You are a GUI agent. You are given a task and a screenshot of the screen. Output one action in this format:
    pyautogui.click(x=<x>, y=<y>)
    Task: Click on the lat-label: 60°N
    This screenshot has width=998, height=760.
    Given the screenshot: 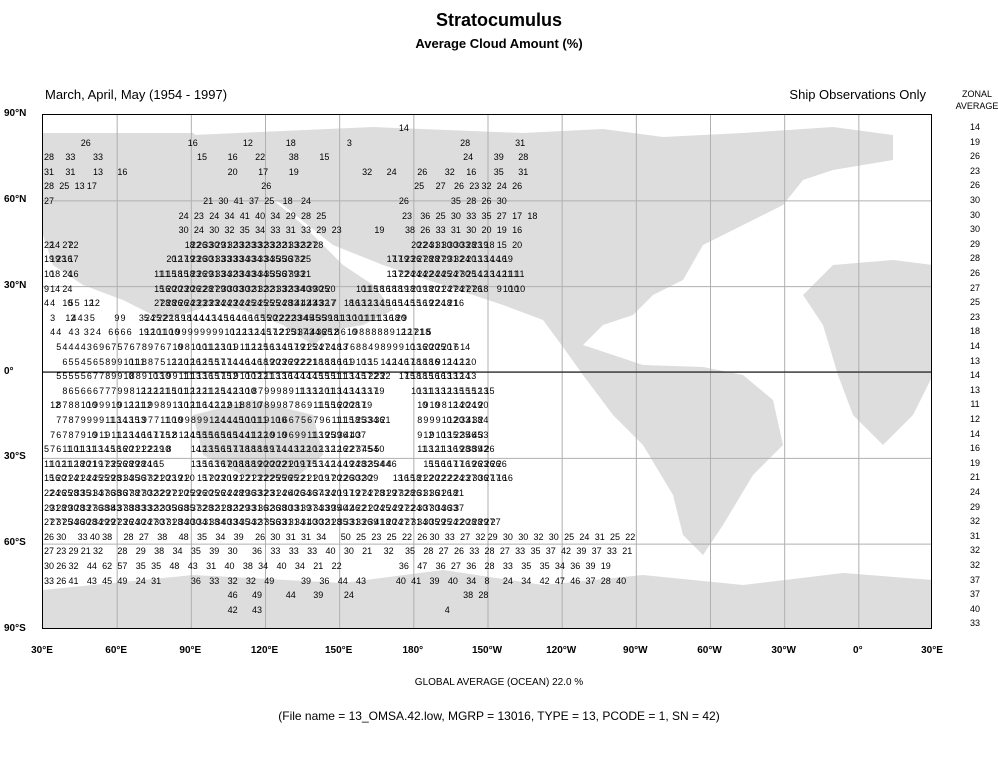 What is the action you would take?
    pyautogui.click(x=15, y=199)
    